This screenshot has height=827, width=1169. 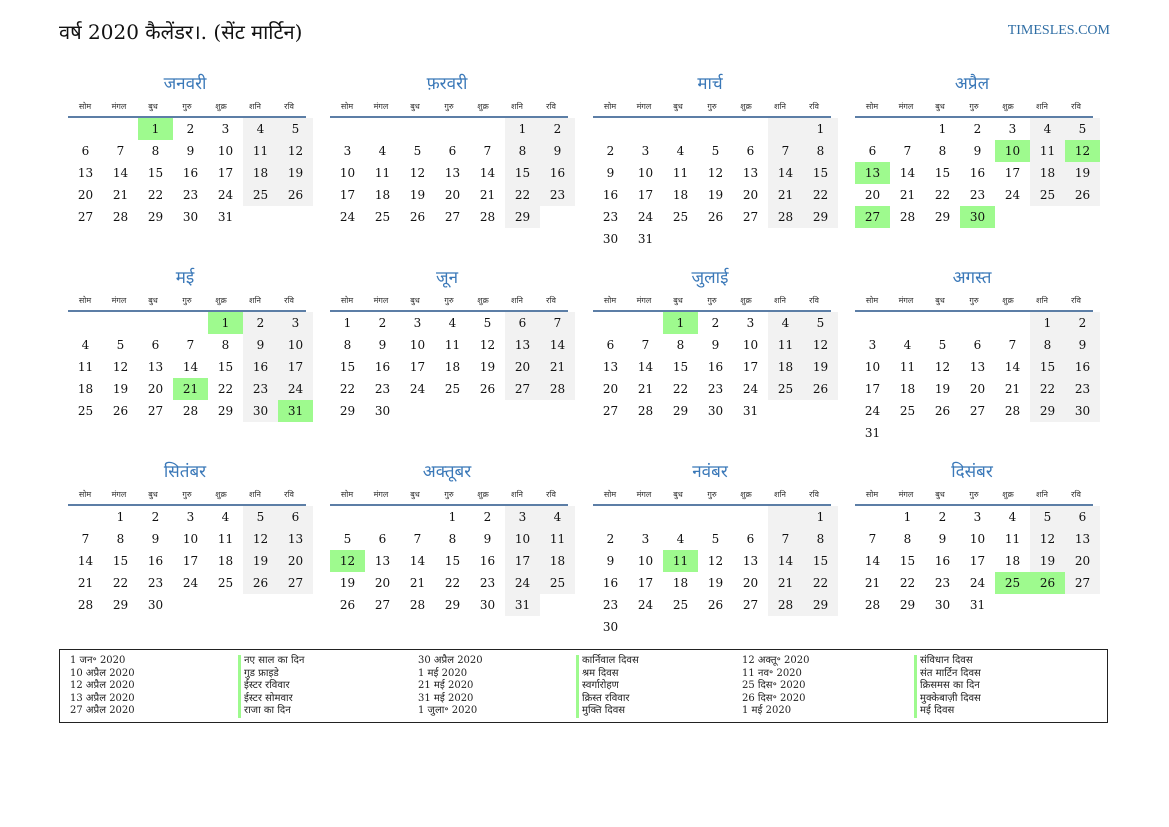 I want to click on day-cell: 25, so click(x=680, y=605).